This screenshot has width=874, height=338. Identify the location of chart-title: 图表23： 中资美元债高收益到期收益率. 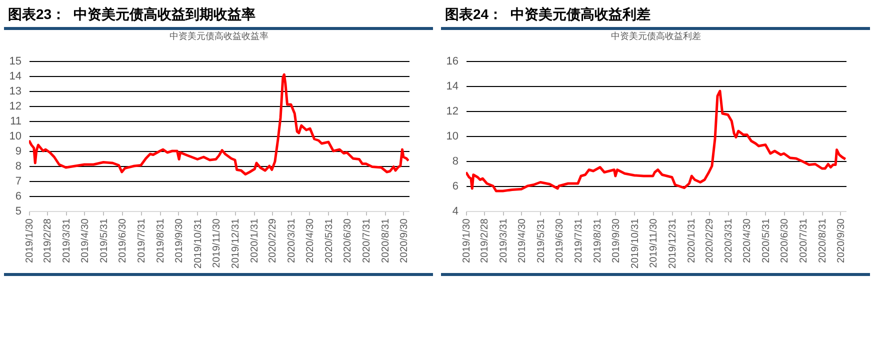
(218, 17).